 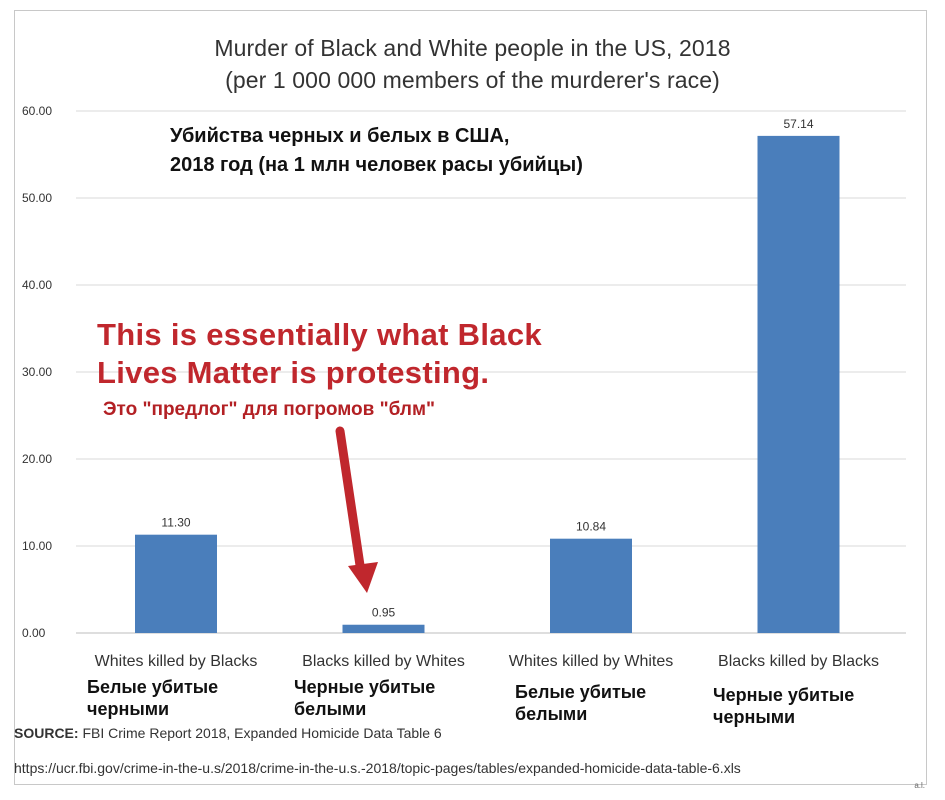 What do you see at coordinates (46, 733) in the screenshot?
I see `source-label: SOURCE:` at bounding box center [46, 733].